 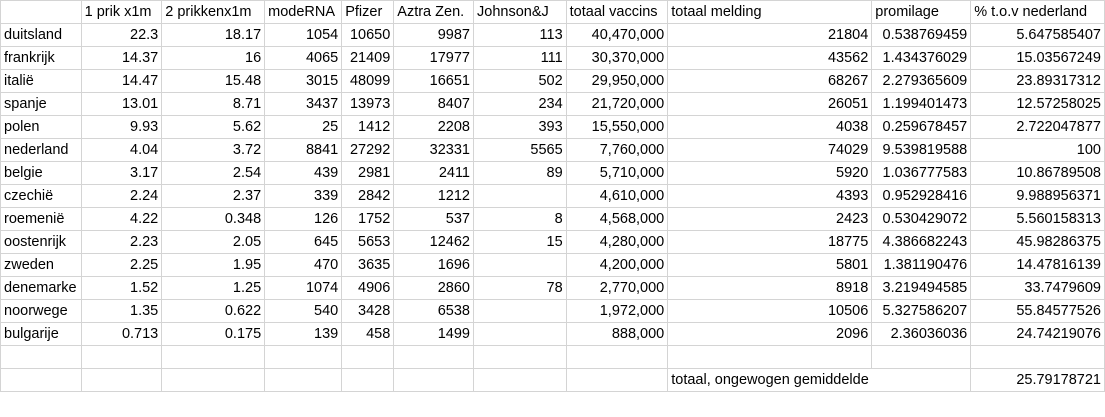 I want to click on data-cell: 3.219494585, so click(x=921, y=288).